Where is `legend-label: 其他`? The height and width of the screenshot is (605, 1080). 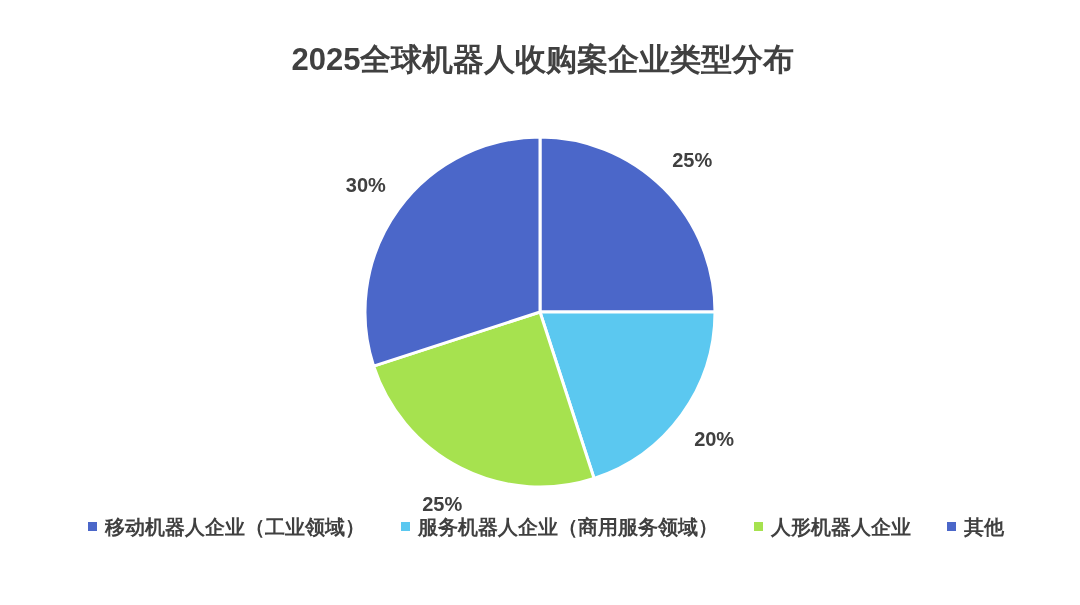
legend-label: 其他 is located at coordinates (984, 527).